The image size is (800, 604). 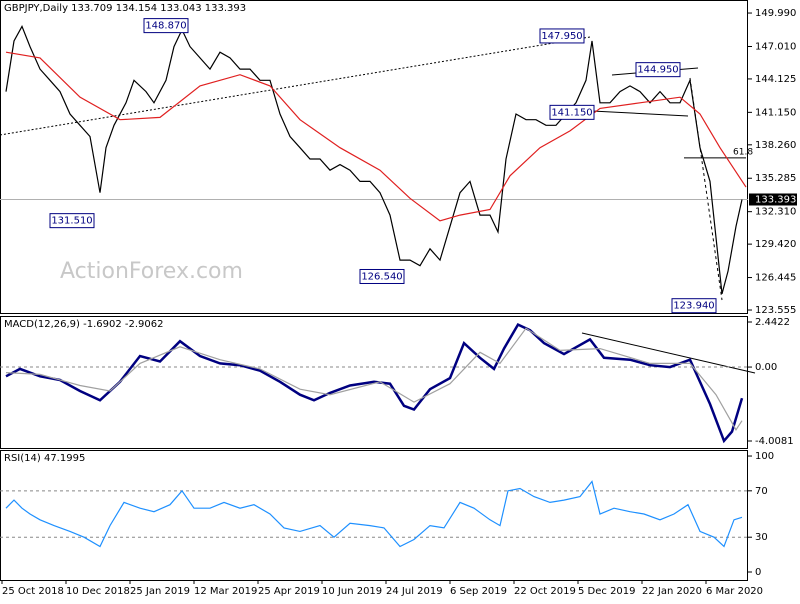 I want to click on y-tick-label: 123.555, so click(x=775, y=310).